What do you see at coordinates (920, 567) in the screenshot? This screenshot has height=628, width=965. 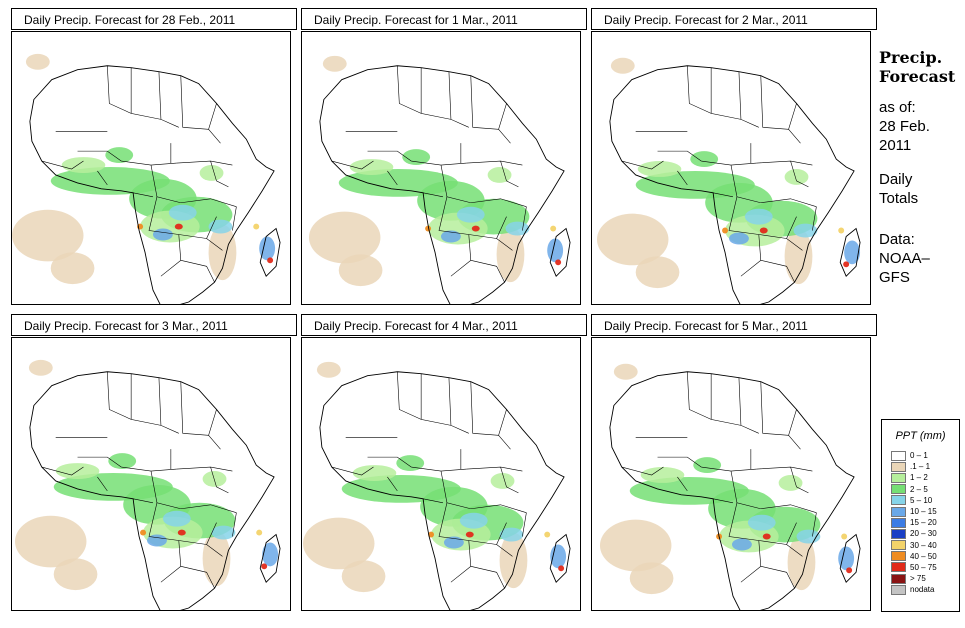 I see `legend-item: 50 – 75` at bounding box center [920, 567].